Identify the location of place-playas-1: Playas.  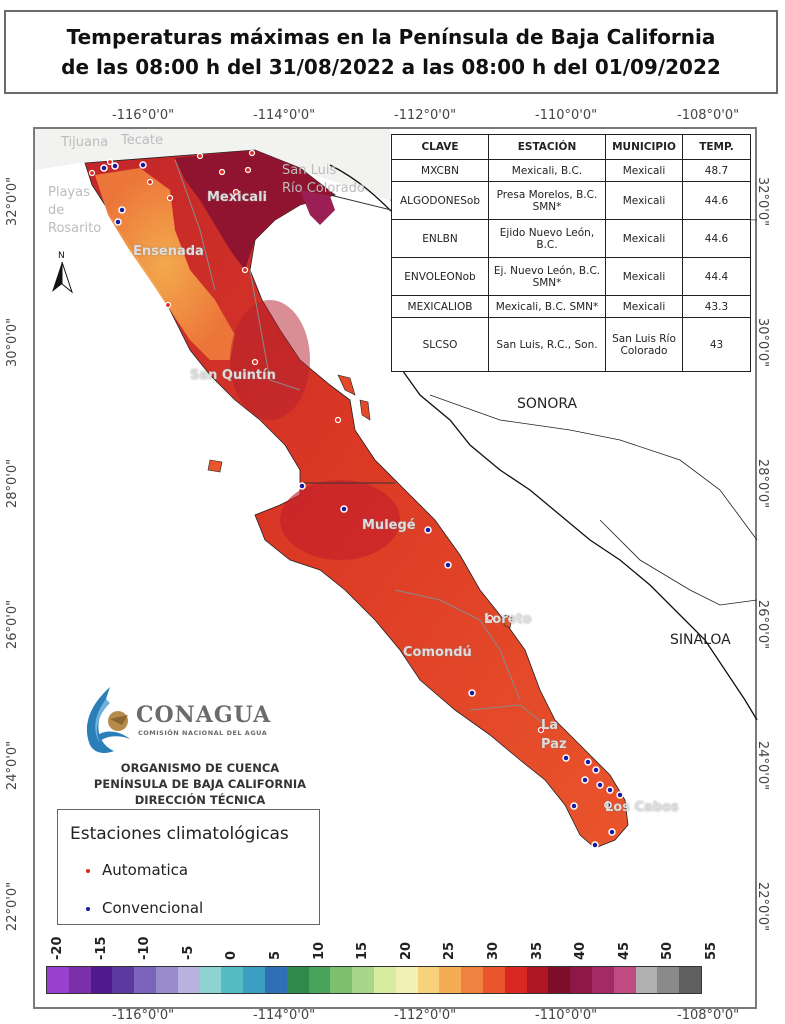
(69, 192).